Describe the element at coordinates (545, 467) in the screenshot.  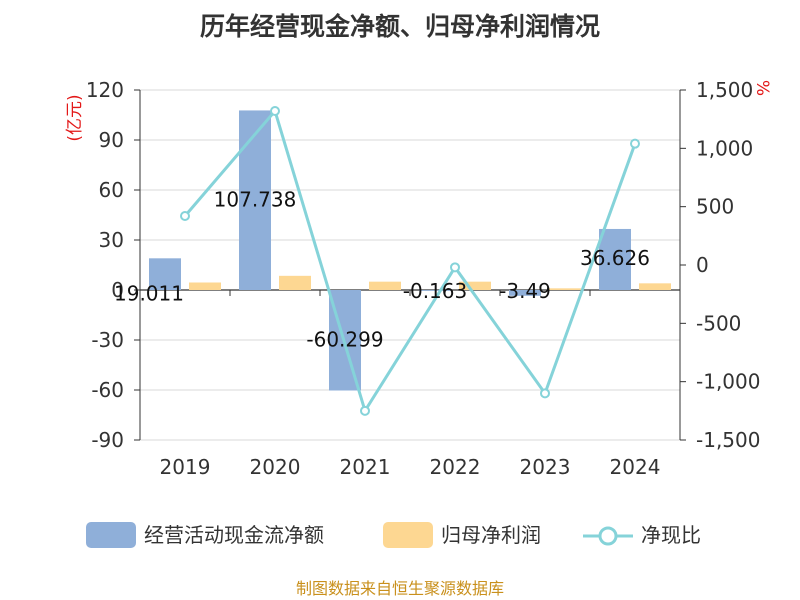
I see `x-axis-tick-label: 2023` at that location.